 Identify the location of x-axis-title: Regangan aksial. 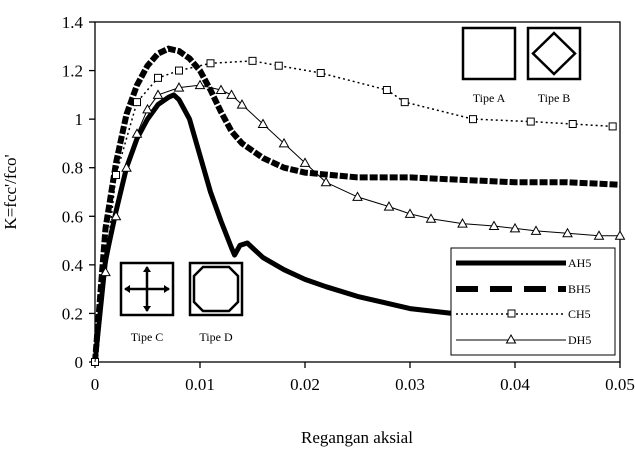
(357, 437).